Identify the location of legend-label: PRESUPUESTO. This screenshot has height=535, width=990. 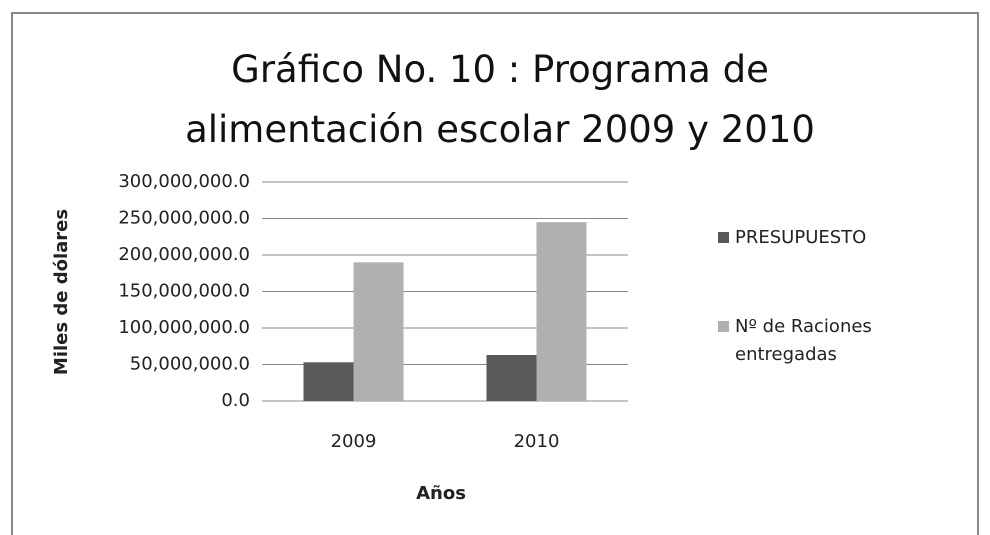
(801, 237).